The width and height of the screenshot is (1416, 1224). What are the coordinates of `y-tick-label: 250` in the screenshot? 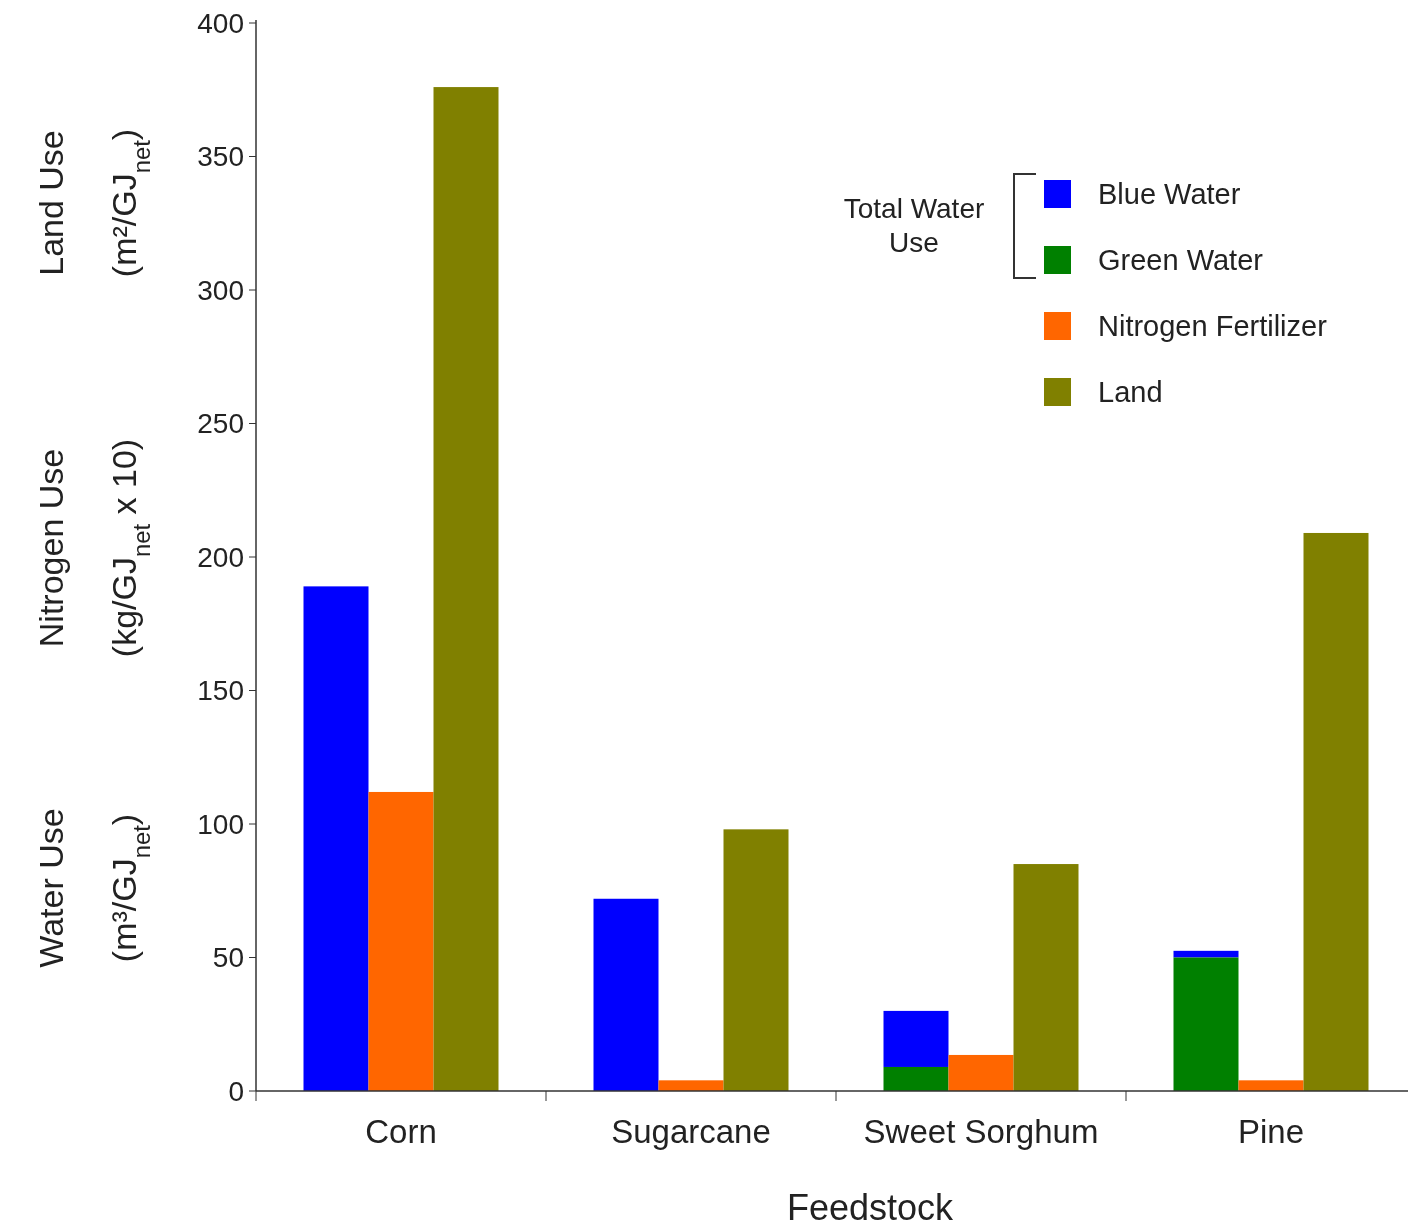 It's located at (220, 424).